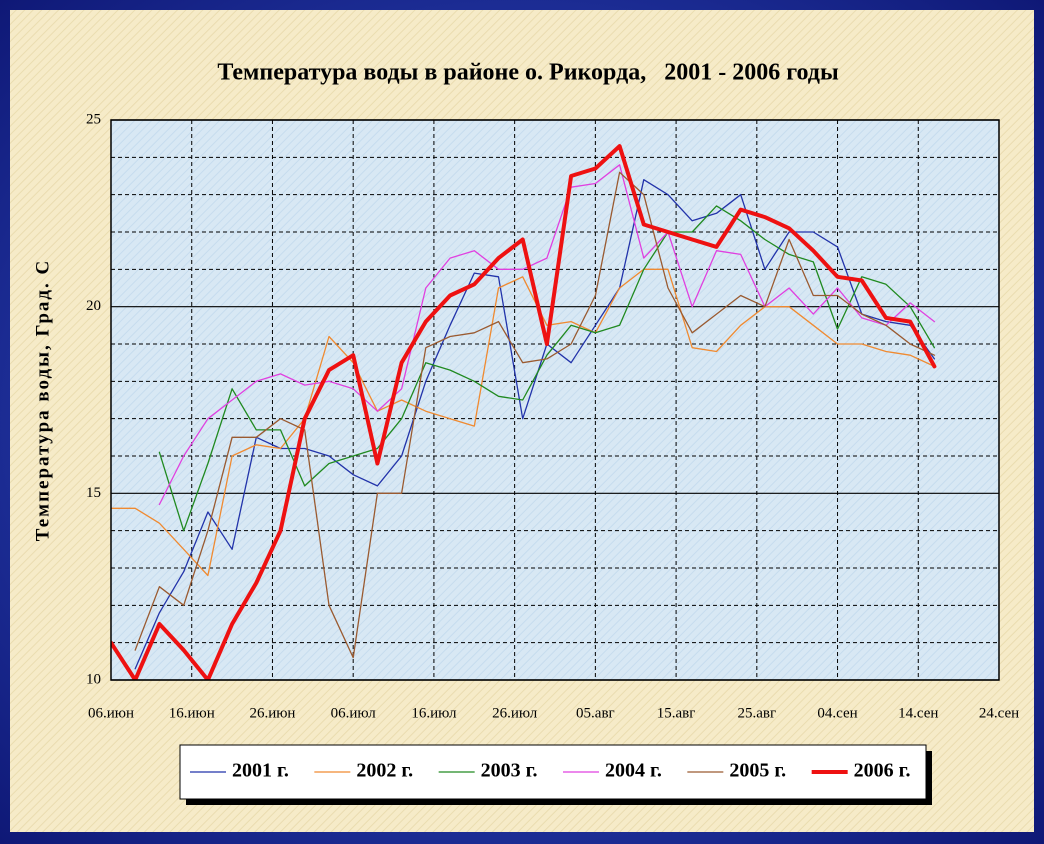 The height and width of the screenshot is (844, 1044). Describe the element at coordinates (434, 713) in the screenshot. I see `x-tick-label: 16.июл` at that location.